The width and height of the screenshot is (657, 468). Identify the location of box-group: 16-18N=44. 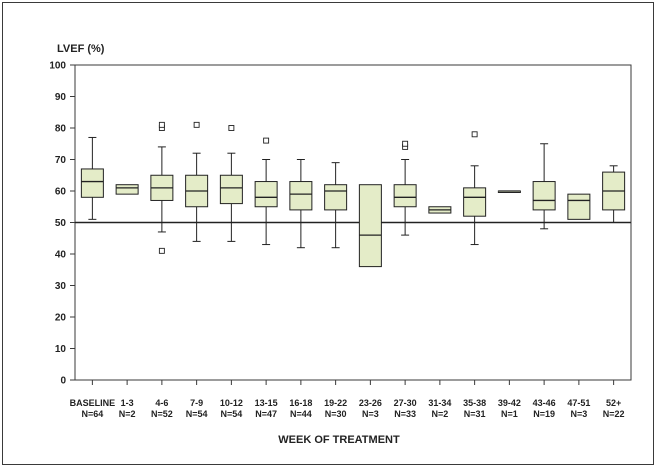
(301, 289).